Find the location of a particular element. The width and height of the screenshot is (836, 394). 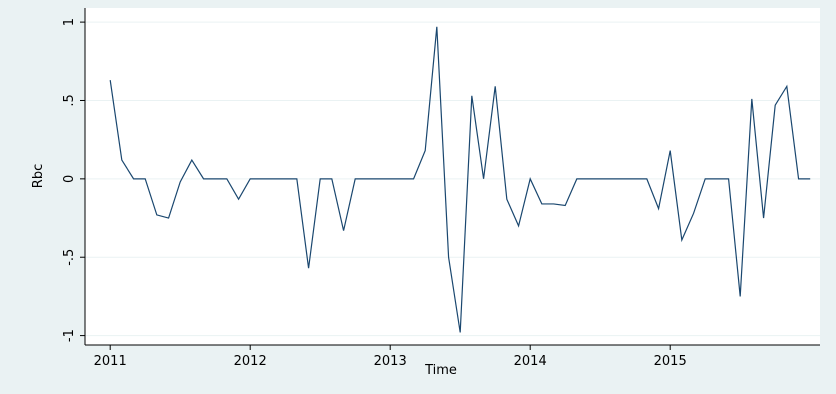

x-tick-label: 2011 is located at coordinates (110, 361).